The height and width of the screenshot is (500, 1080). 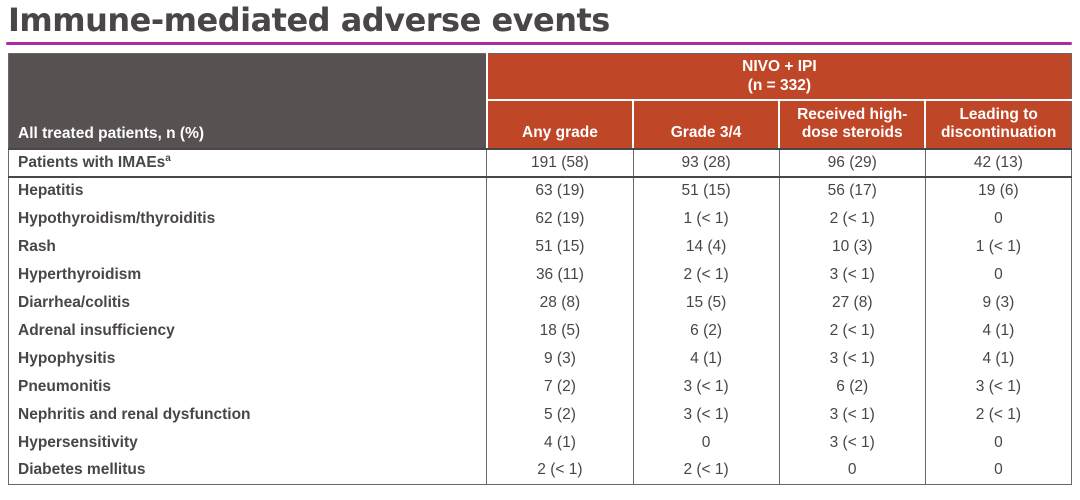 I want to click on value-cell: 36 (11), so click(x=559, y=274).